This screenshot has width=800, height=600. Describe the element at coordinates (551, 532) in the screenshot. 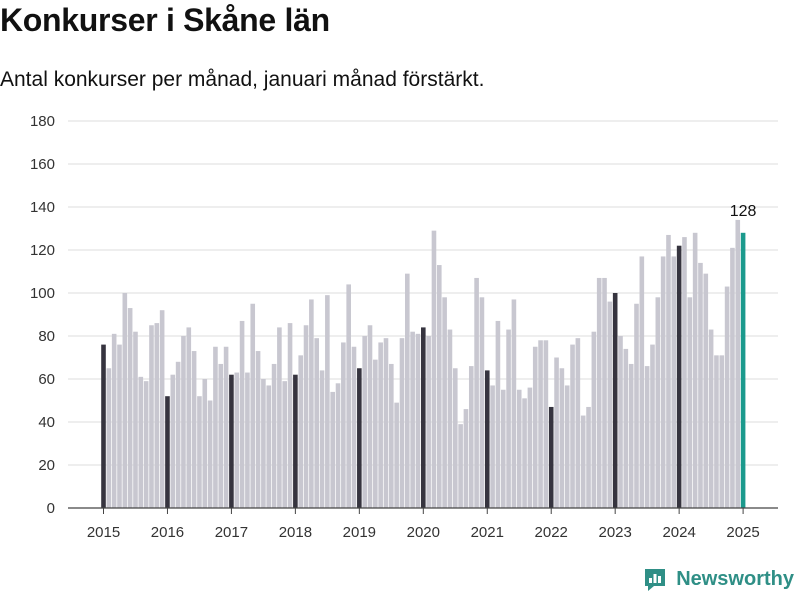

I see `x-tick-label: 2022` at that location.